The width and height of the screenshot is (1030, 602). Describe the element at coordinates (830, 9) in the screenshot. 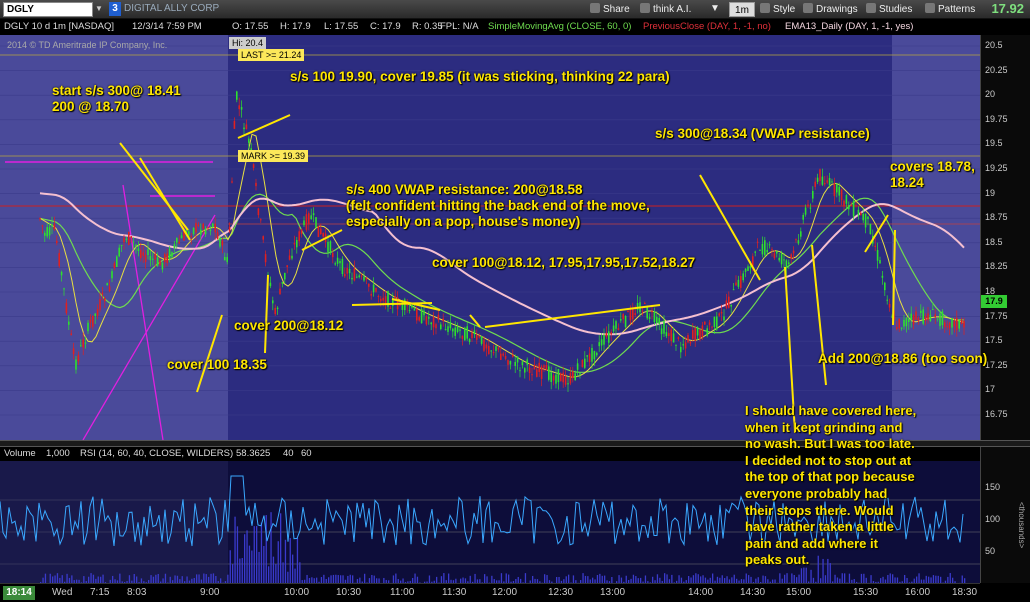

I see `drawings-button: Drawings` at that location.